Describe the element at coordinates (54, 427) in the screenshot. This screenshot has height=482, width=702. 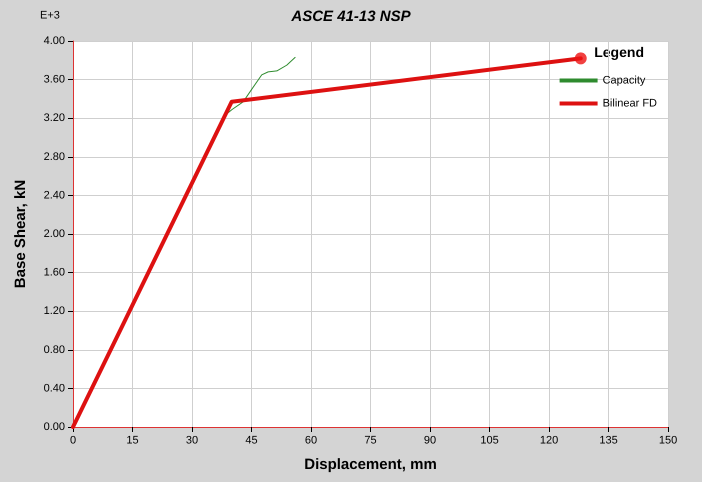
I see `y-tick-label: 0.00` at that location.